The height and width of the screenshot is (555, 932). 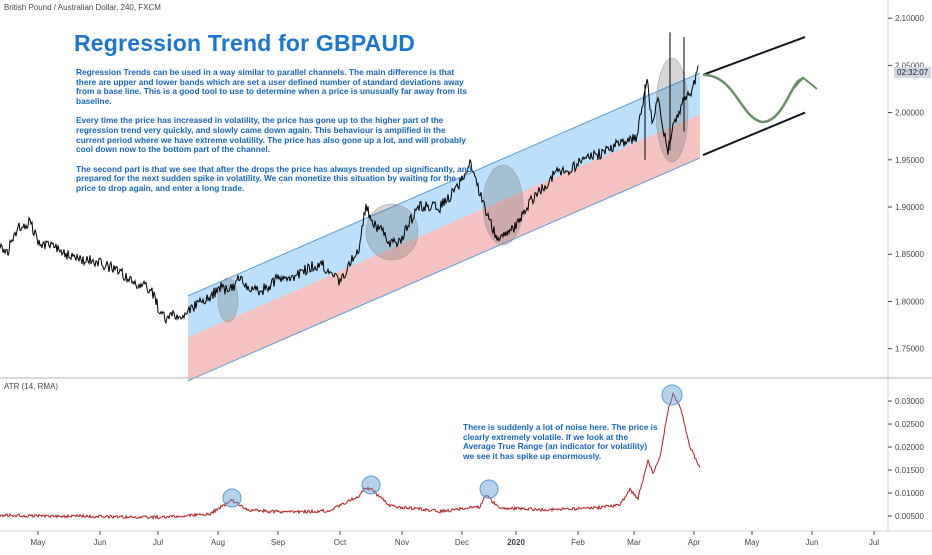 I want to click on price-tick-label: 1.75000, so click(x=909, y=349).